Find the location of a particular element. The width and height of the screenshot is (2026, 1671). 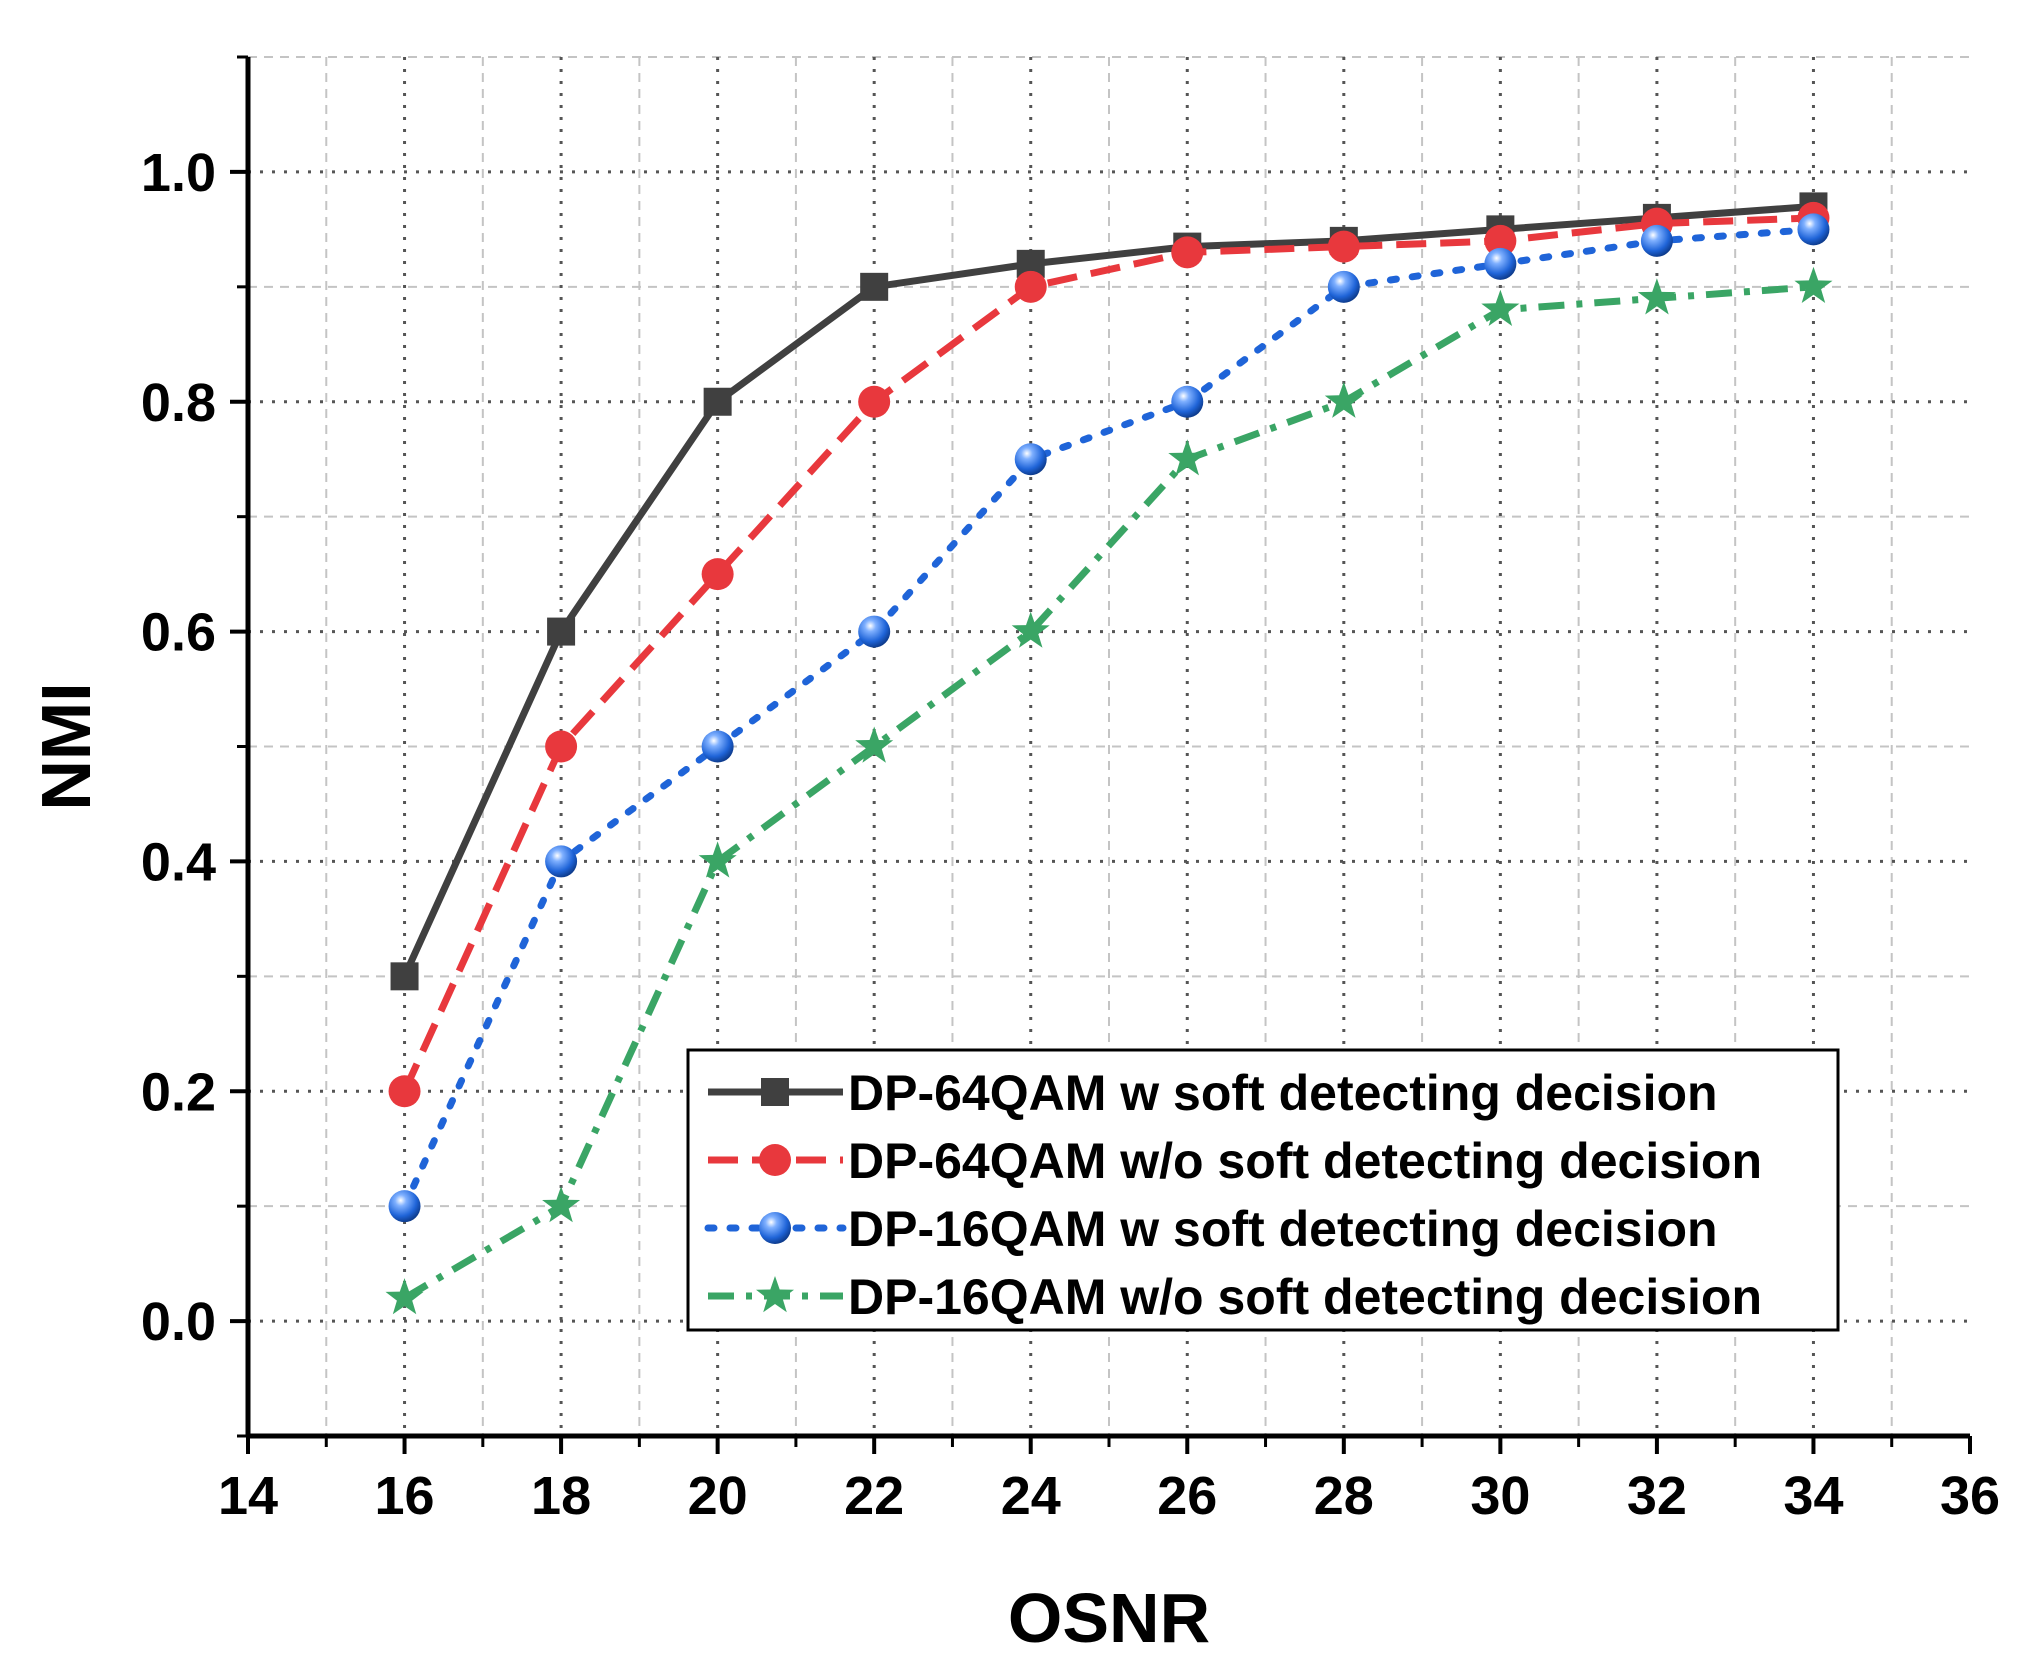

x-tick-label: 20 is located at coordinates (718, 1496).